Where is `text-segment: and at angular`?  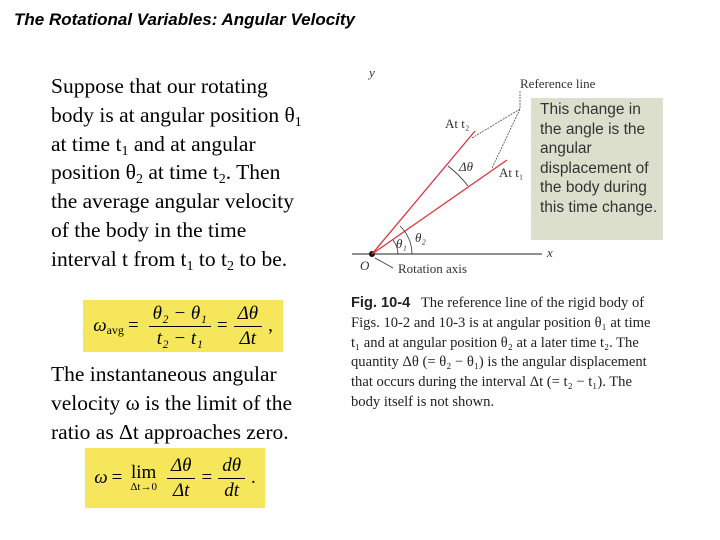 text-segment: and at angular is located at coordinates (192, 143).